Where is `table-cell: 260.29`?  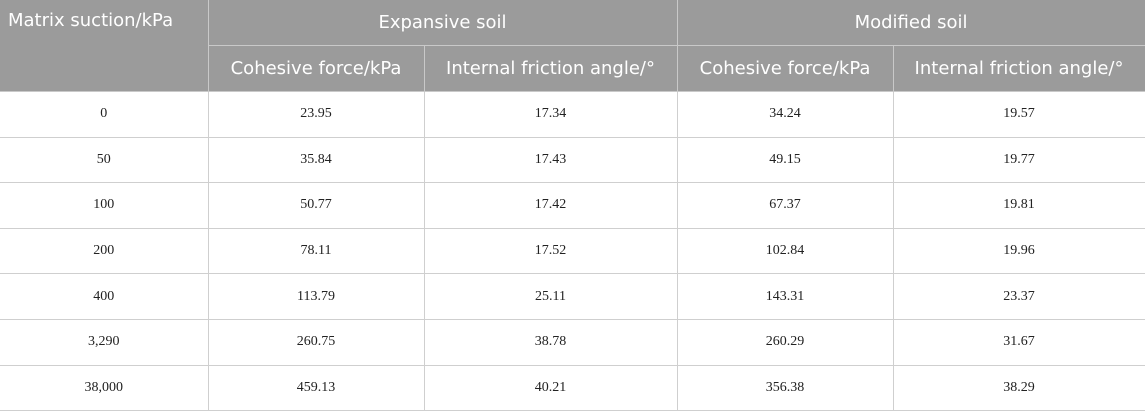
table-cell: 260.29 is located at coordinates (785, 342).